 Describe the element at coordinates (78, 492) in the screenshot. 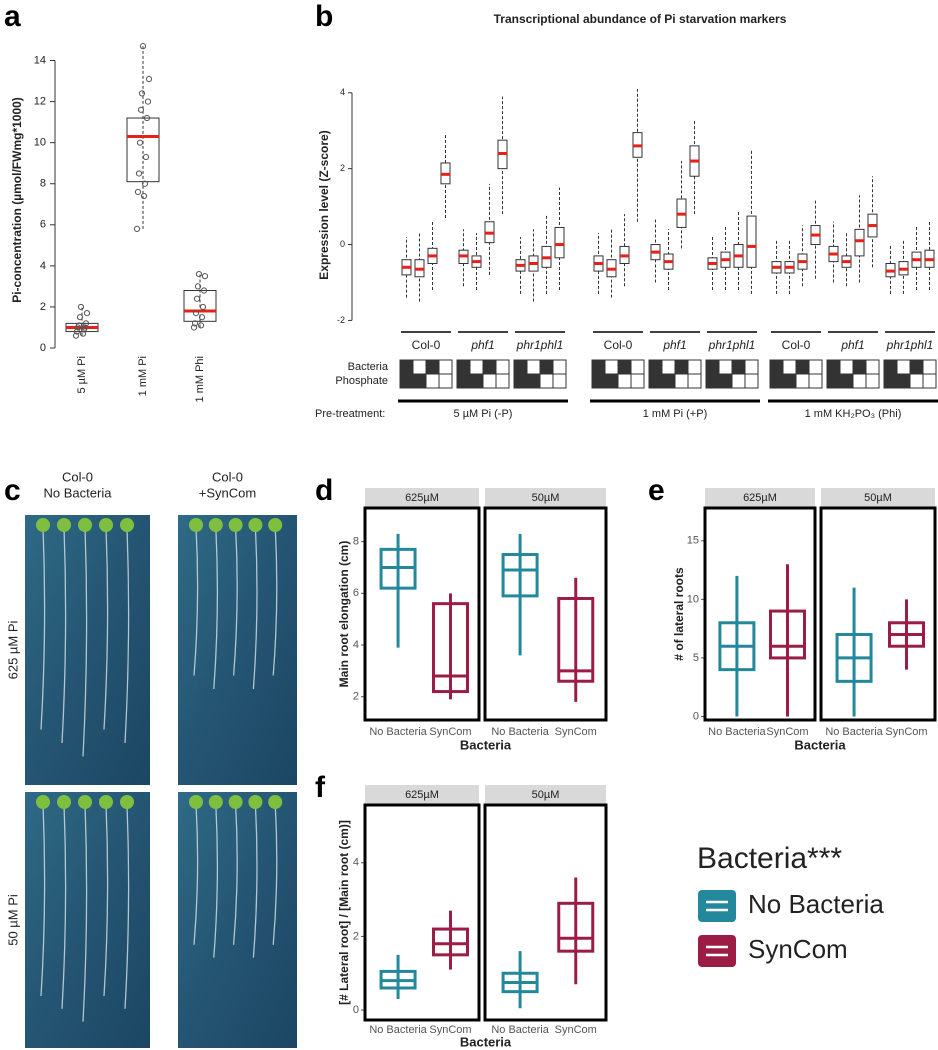

I see `column-label: No Bacteria` at that location.